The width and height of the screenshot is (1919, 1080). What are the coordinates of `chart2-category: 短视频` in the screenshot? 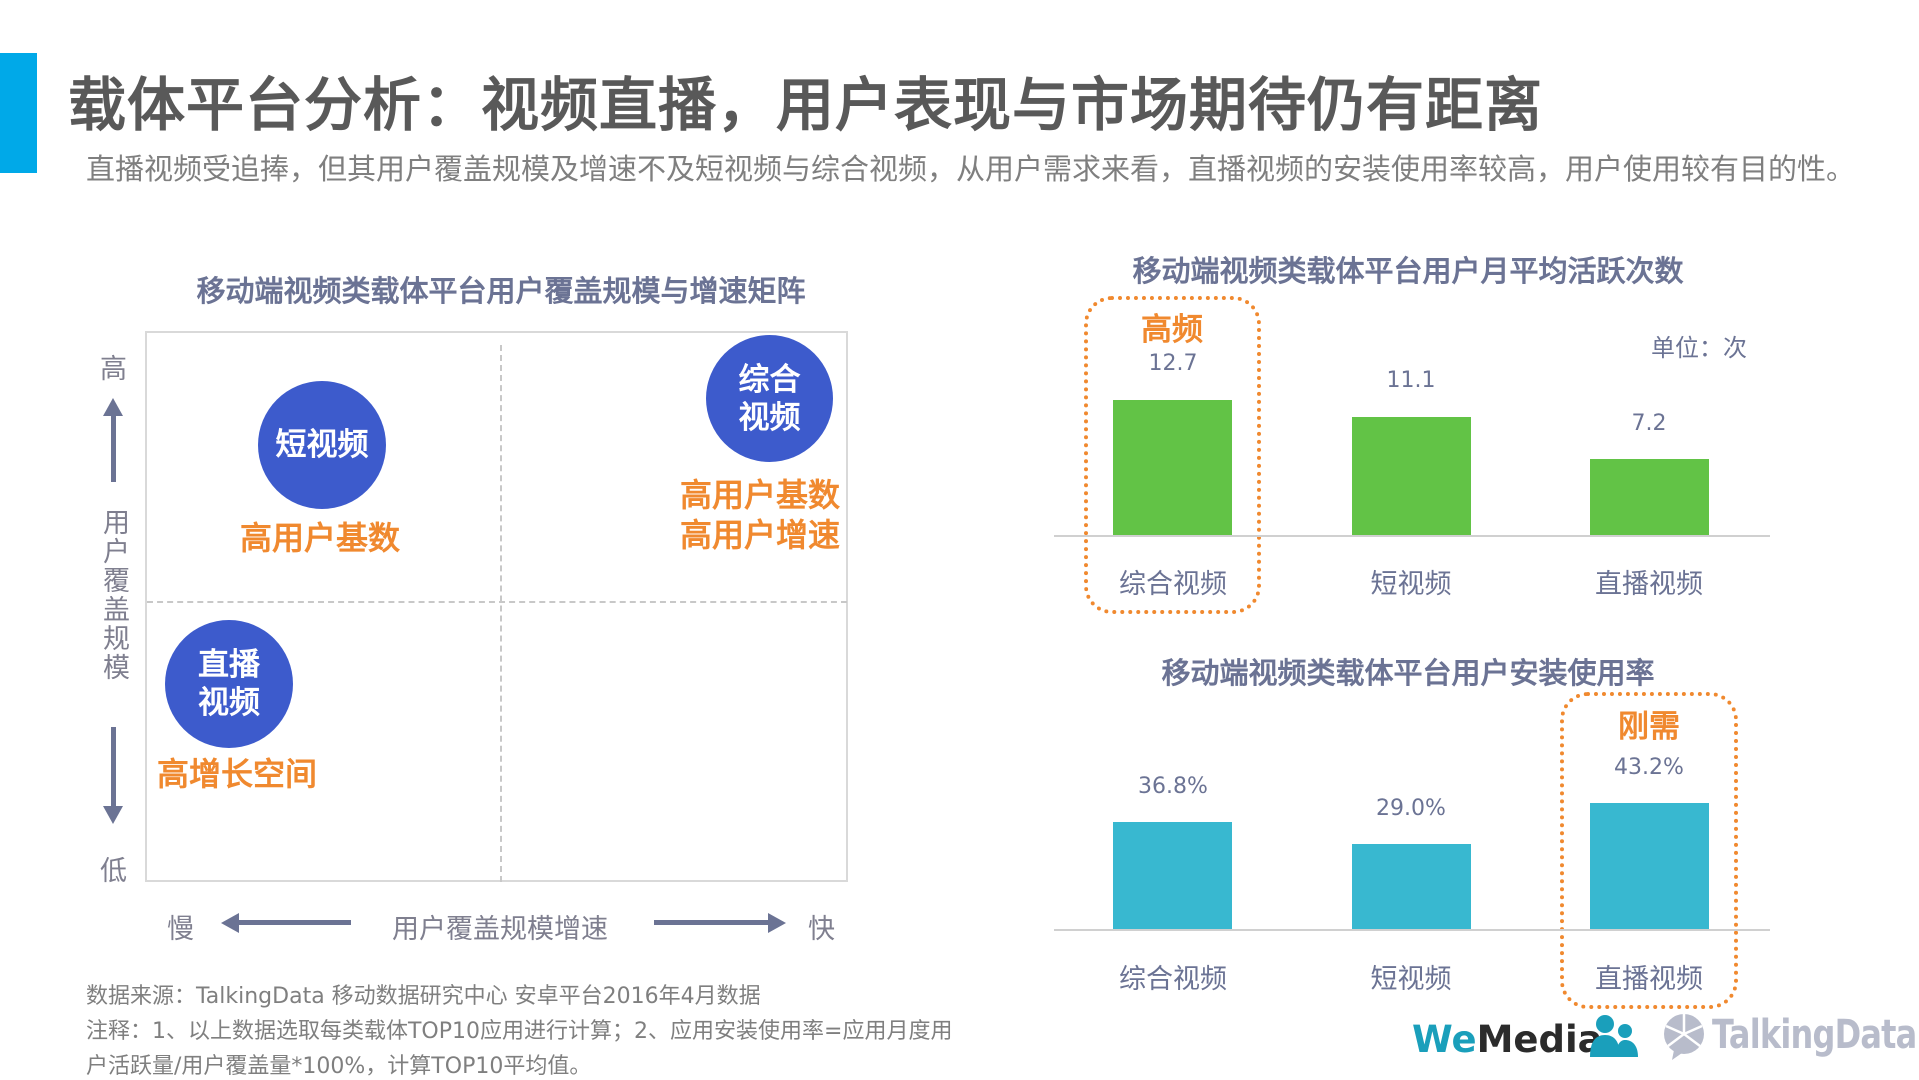 It's located at (1411, 979).